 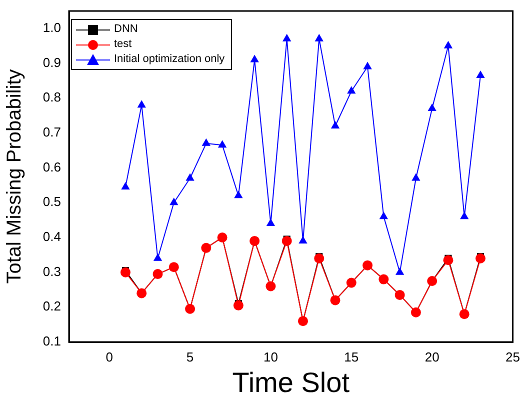 I want to click on y-tick-label: 0.4, so click(x=51, y=236).